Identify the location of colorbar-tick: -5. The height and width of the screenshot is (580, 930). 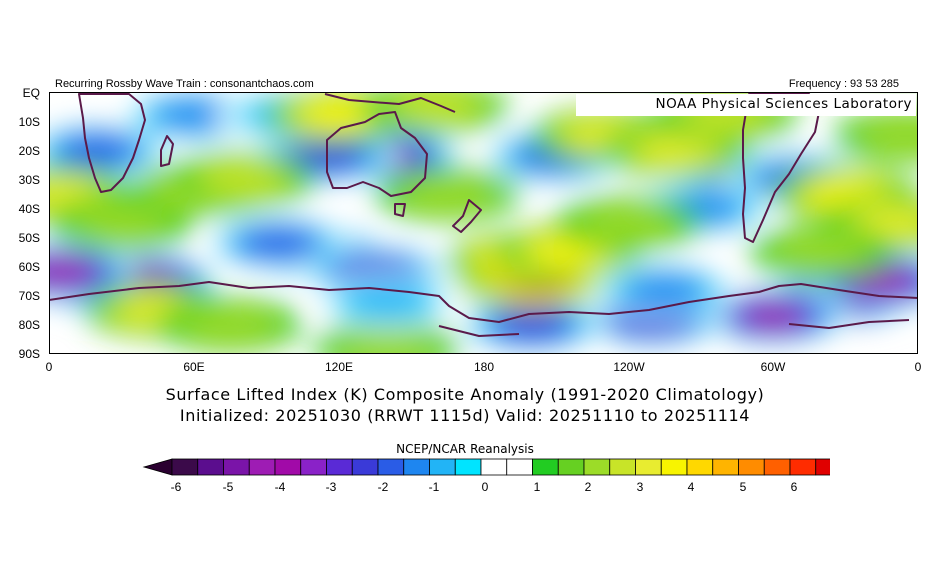
(228, 487).